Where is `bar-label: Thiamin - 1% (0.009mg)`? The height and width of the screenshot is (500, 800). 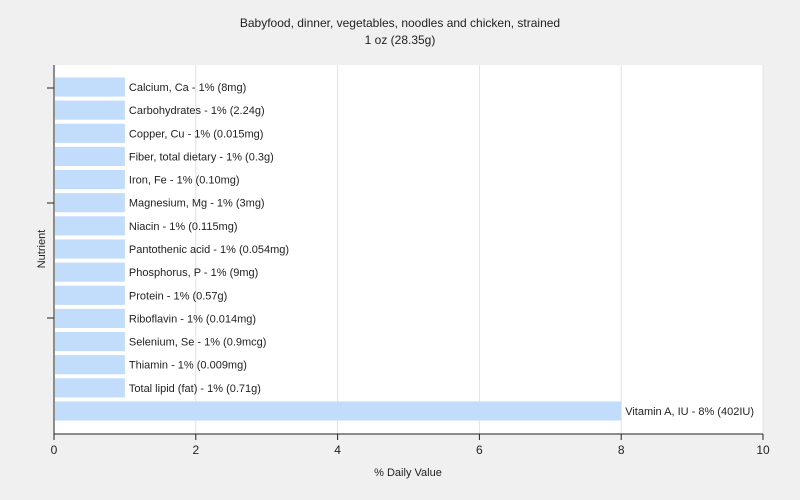 bar-label: Thiamin - 1% (0.009mg) is located at coordinates (188, 366).